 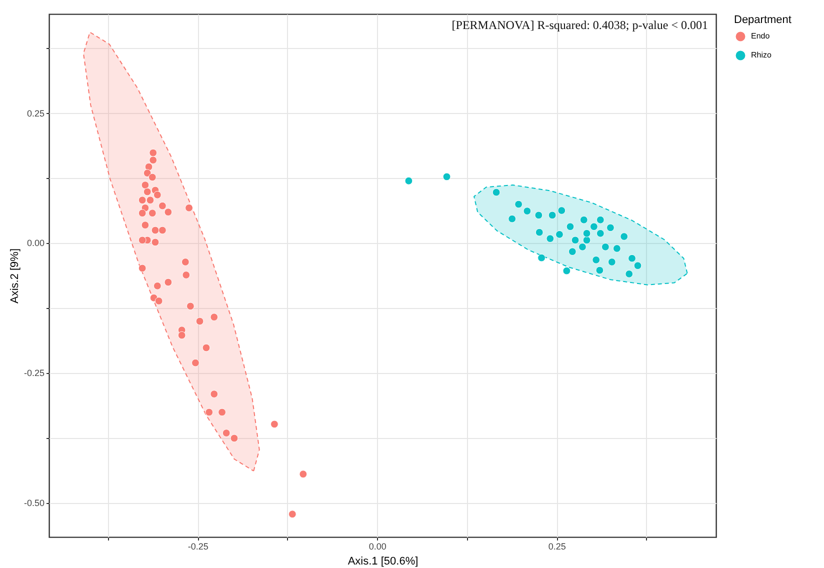 I want to click on y-tick-label: -0.50, so click(x=34, y=503).